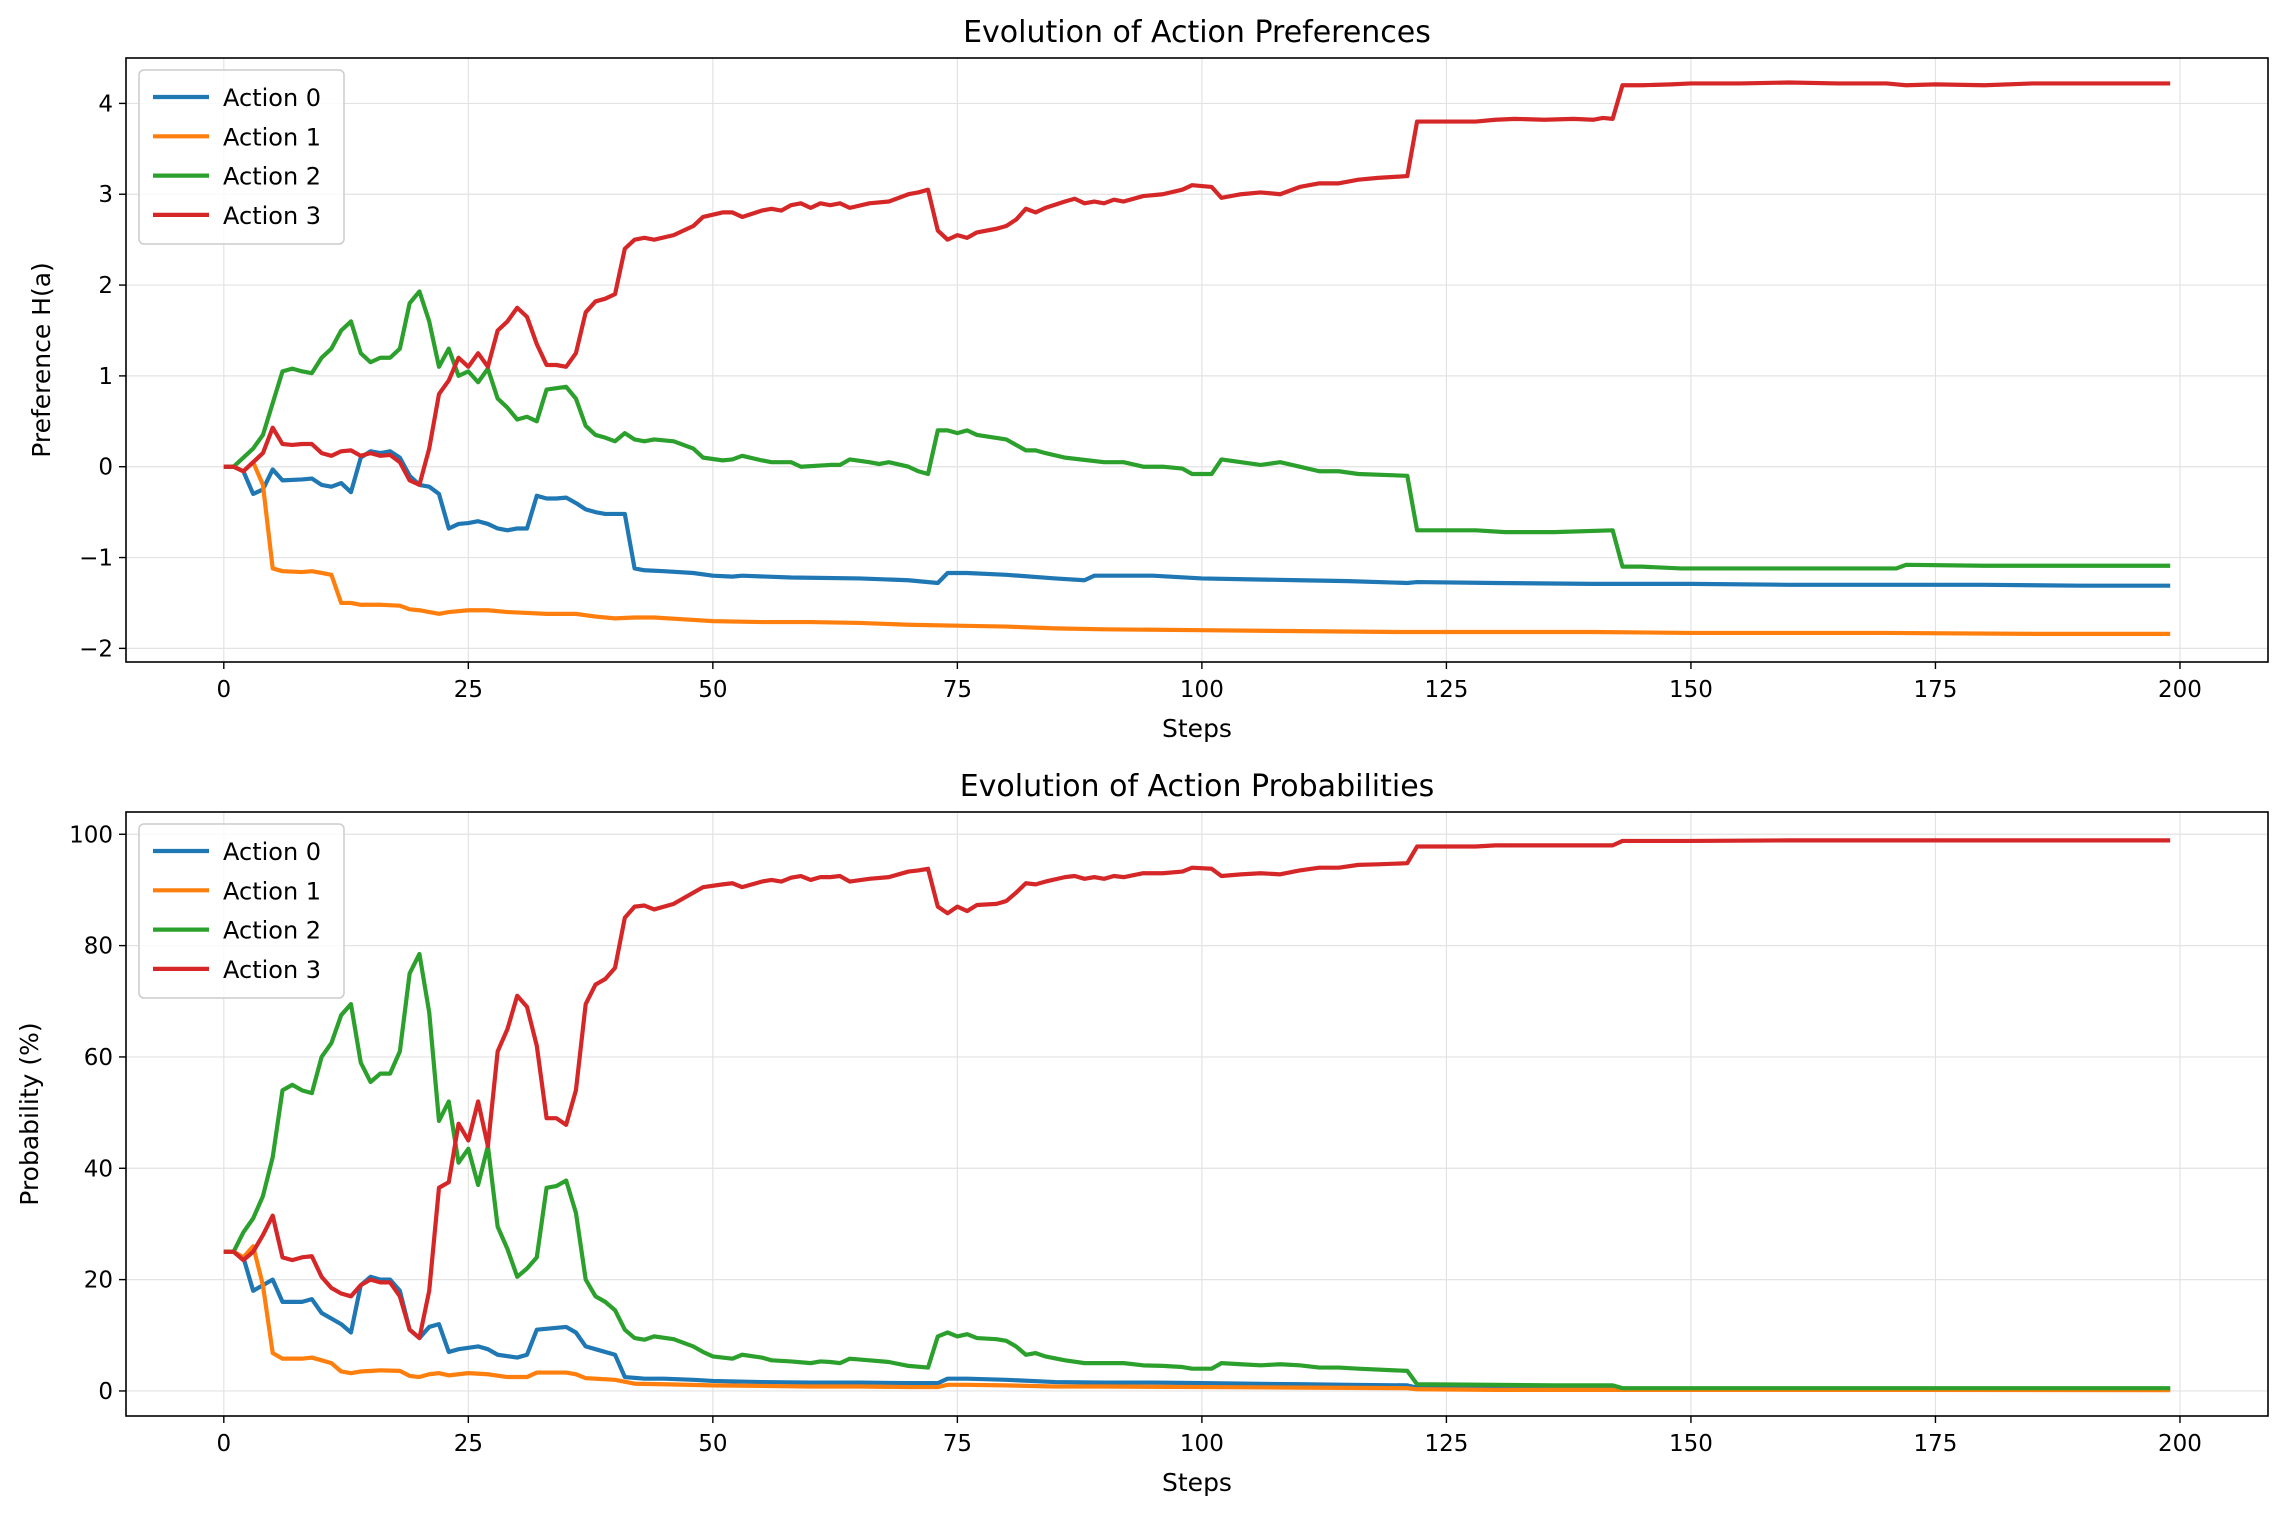  Describe the element at coordinates (105, 286) in the screenshot. I see `y-tick-label: 2` at that location.